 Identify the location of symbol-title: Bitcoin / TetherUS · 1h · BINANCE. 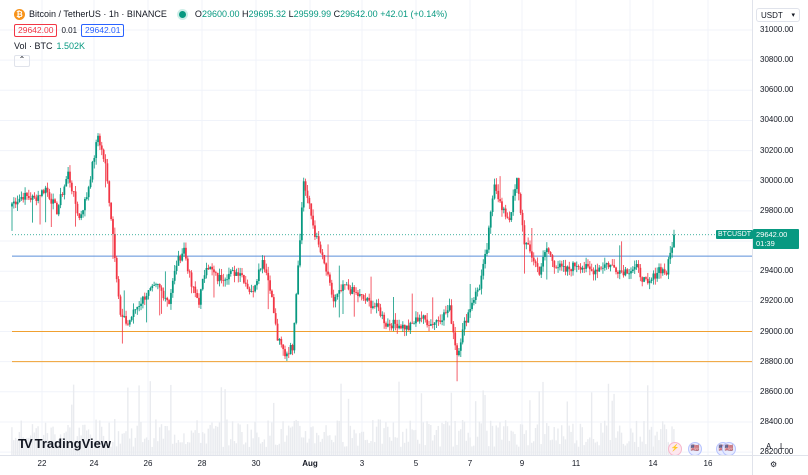
(98, 14).